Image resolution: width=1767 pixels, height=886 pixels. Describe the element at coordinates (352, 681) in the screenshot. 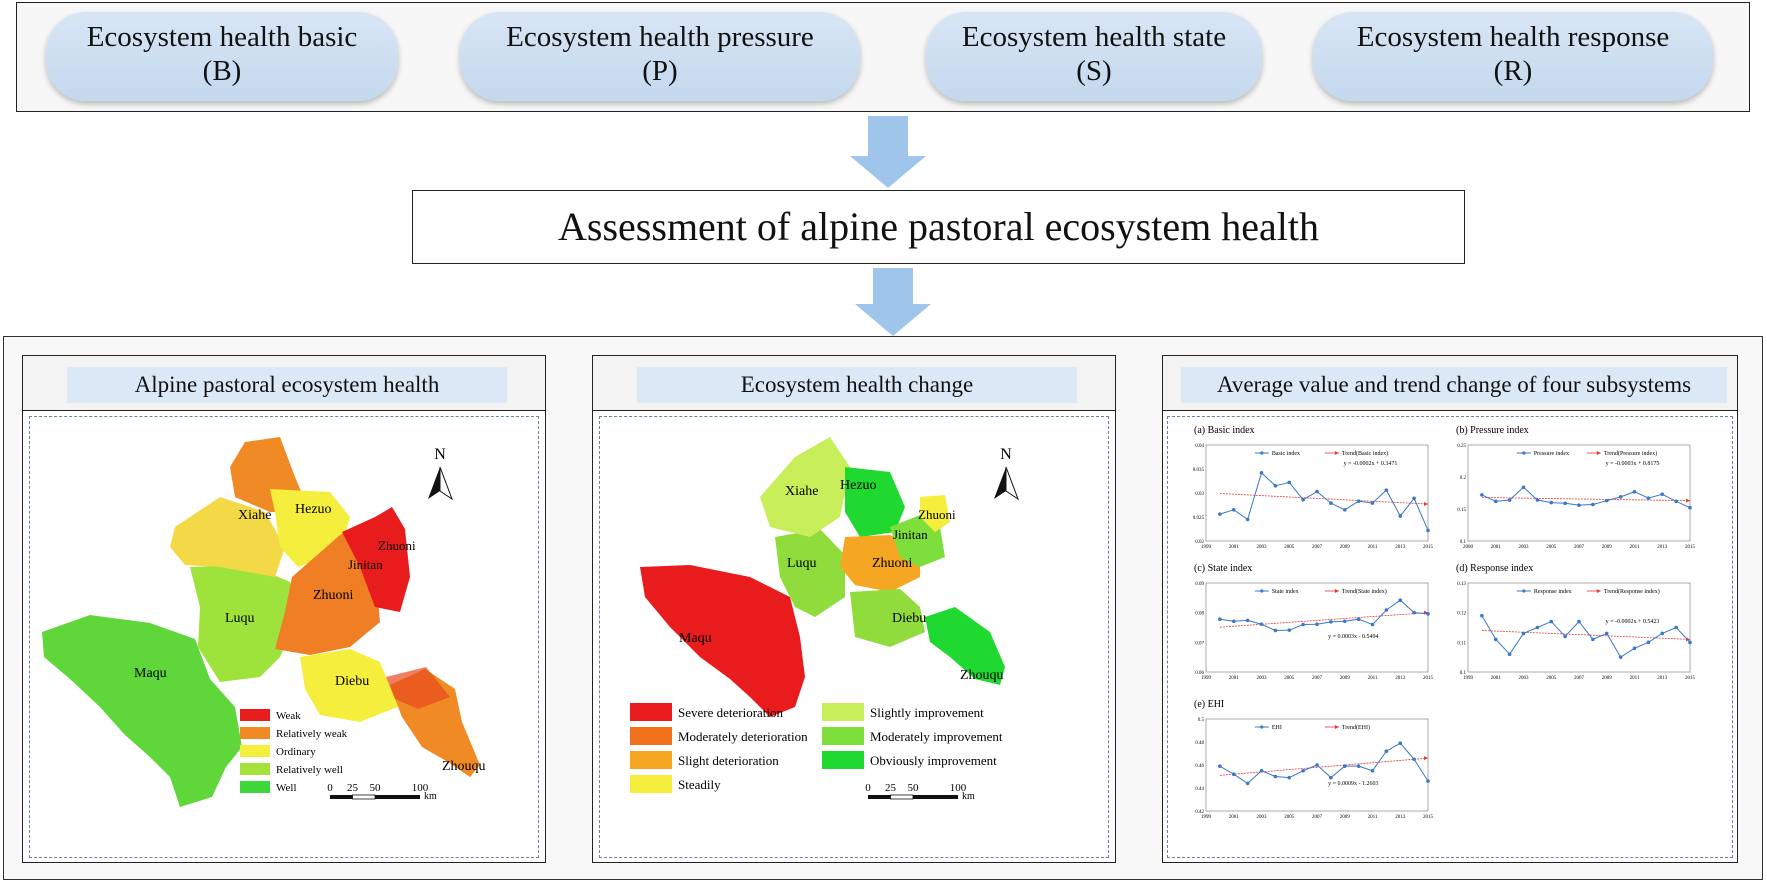

I see `region-label-diebu: Diebu` at that location.